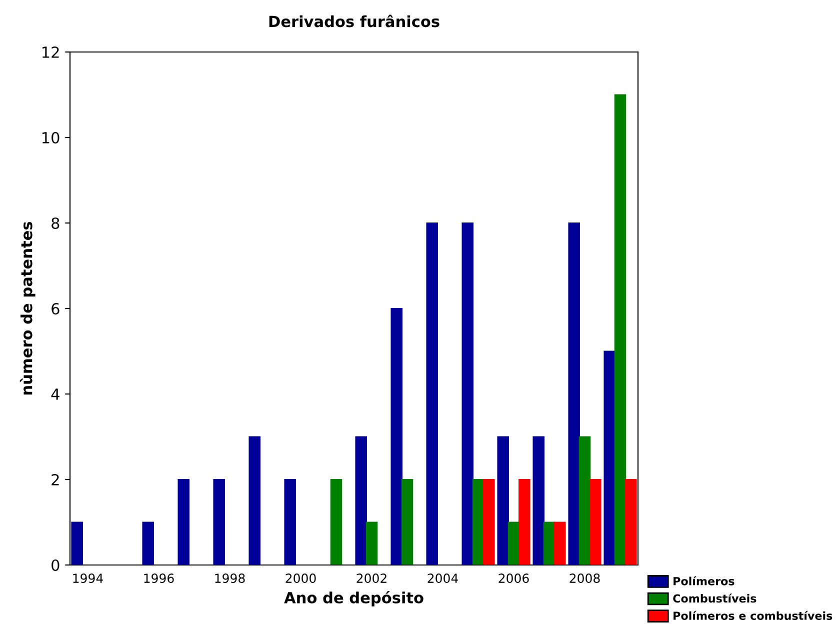  I want to click on y-tick-label: 12, so click(50, 52).